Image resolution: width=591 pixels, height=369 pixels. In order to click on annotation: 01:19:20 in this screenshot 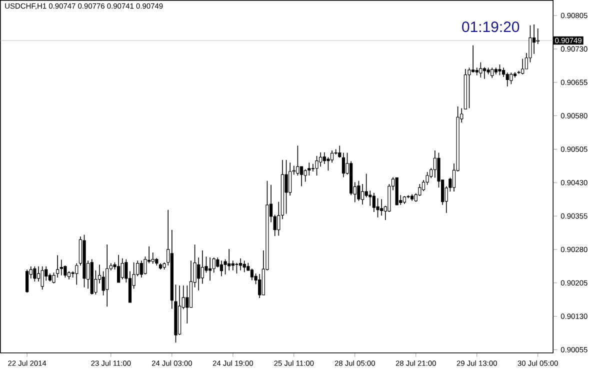, I will do `click(491, 26)`.